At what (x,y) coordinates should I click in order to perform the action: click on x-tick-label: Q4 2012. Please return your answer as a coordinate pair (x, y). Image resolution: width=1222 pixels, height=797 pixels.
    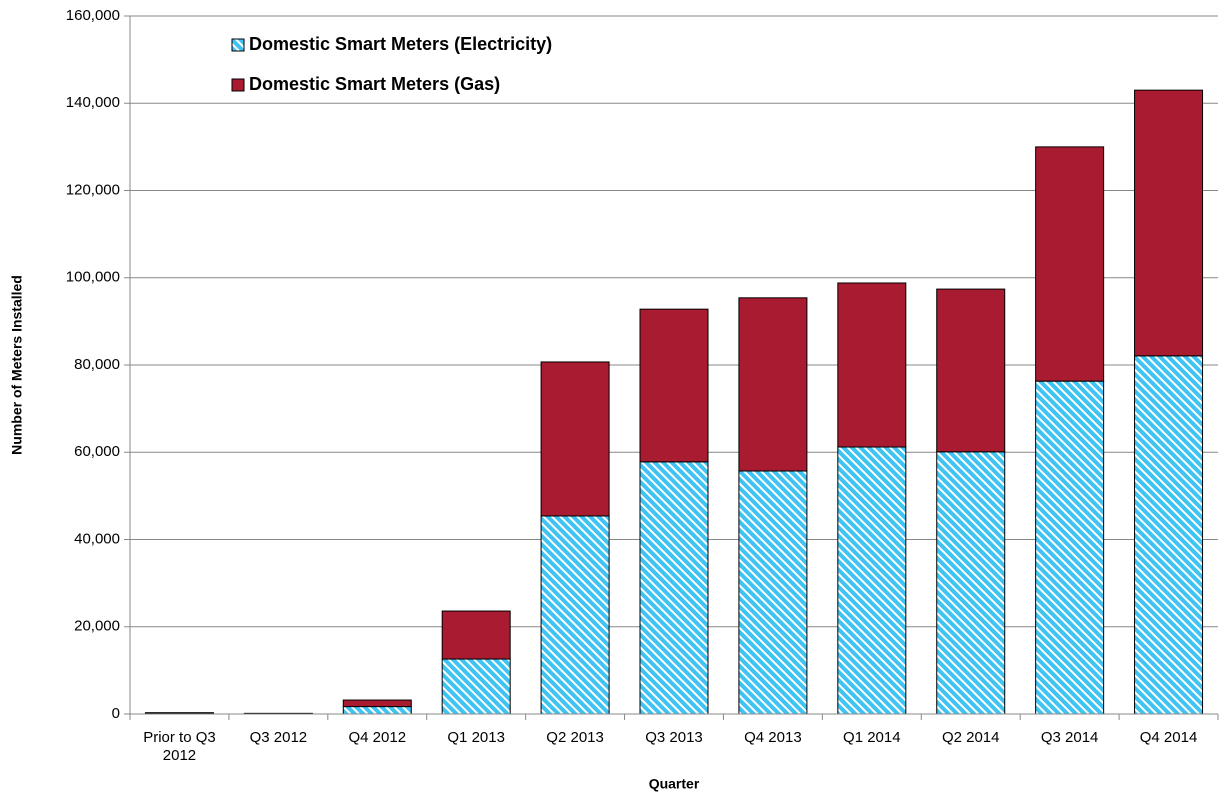
    Looking at the image, I should click on (377, 737).